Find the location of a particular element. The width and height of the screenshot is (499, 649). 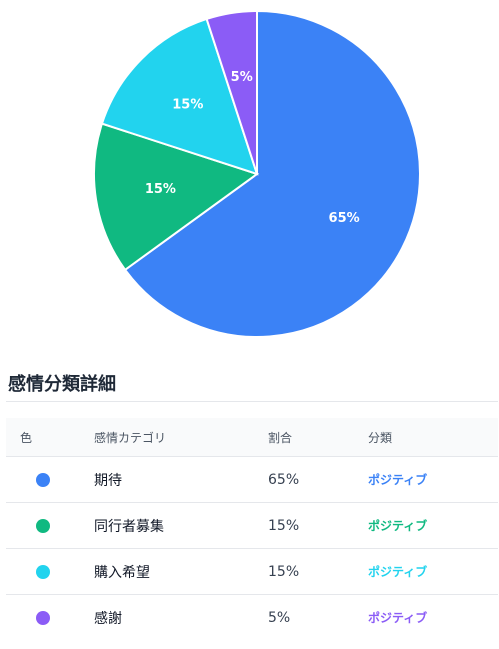

header-color: 色 is located at coordinates (26, 437).